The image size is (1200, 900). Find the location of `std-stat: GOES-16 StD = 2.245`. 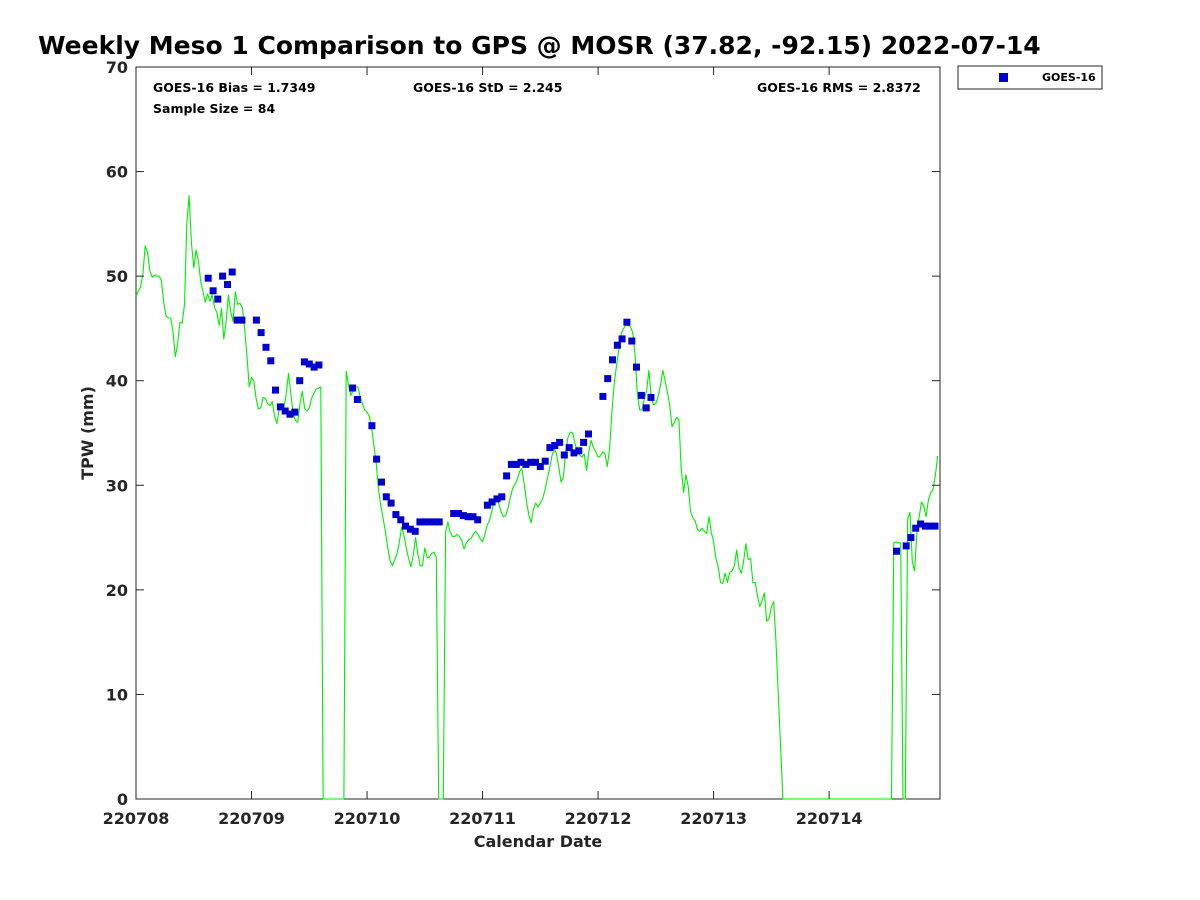

std-stat: GOES-16 StD = 2.245 is located at coordinates (487, 87).